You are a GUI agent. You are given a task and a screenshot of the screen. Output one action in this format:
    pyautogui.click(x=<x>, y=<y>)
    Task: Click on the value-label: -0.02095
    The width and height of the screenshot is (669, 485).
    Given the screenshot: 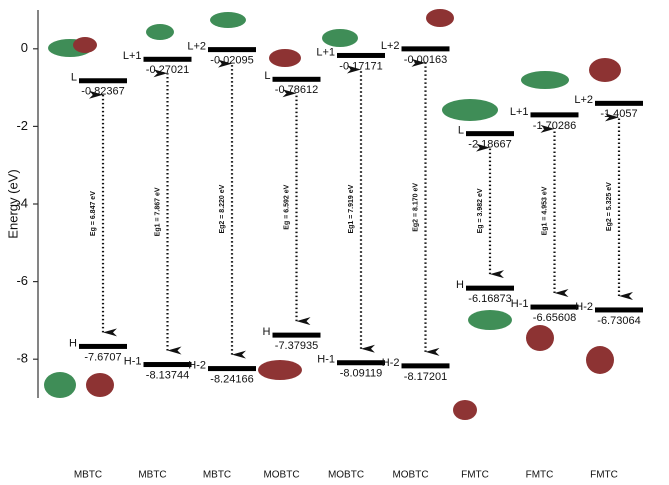 What is the action you would take?
    pyautogui.click(x=231, y=61)
    